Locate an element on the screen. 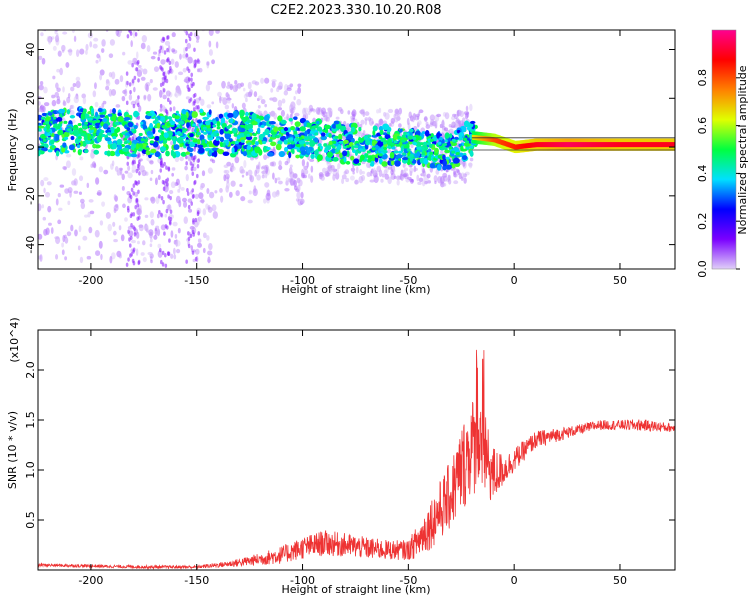  y-tick-label: 1.0 is located at coordinates (30, 470).